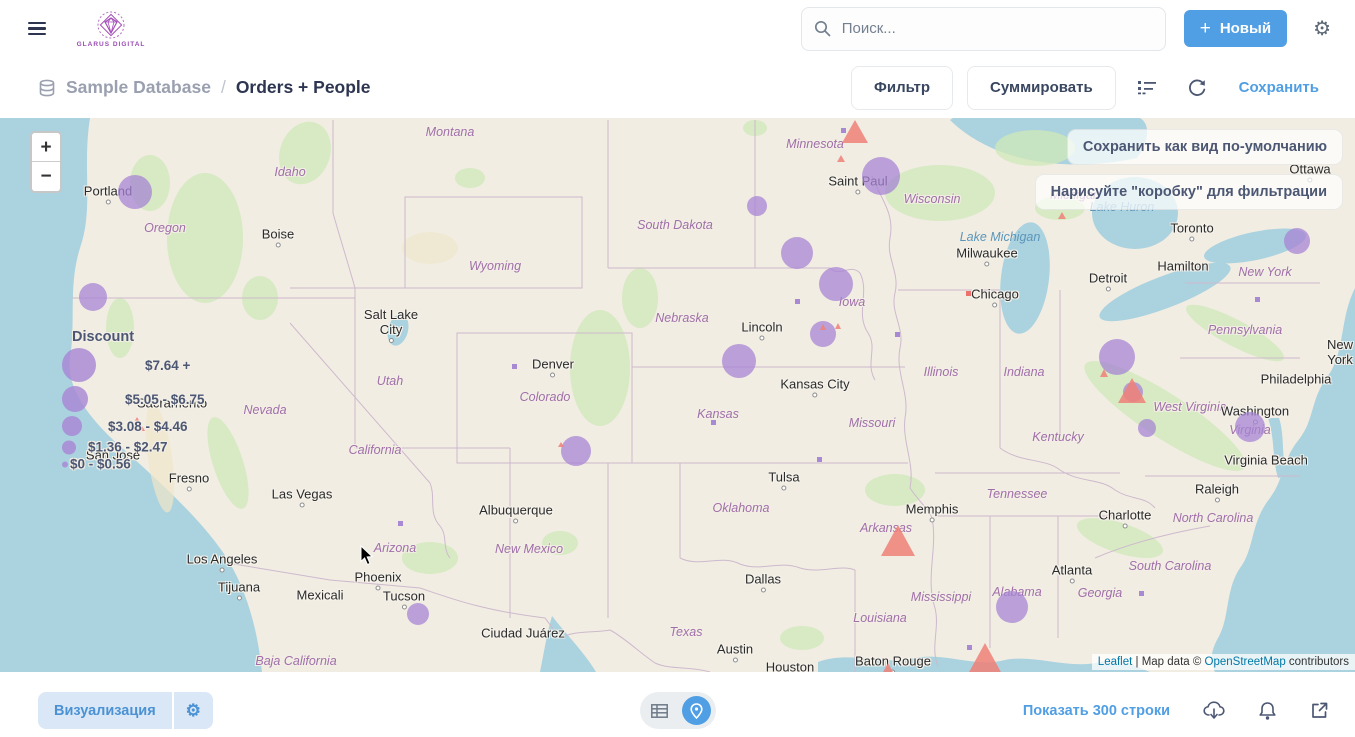 The image size is (1355, 737). I want to click on attribution-suffix: contributors, so click(1317, 662).